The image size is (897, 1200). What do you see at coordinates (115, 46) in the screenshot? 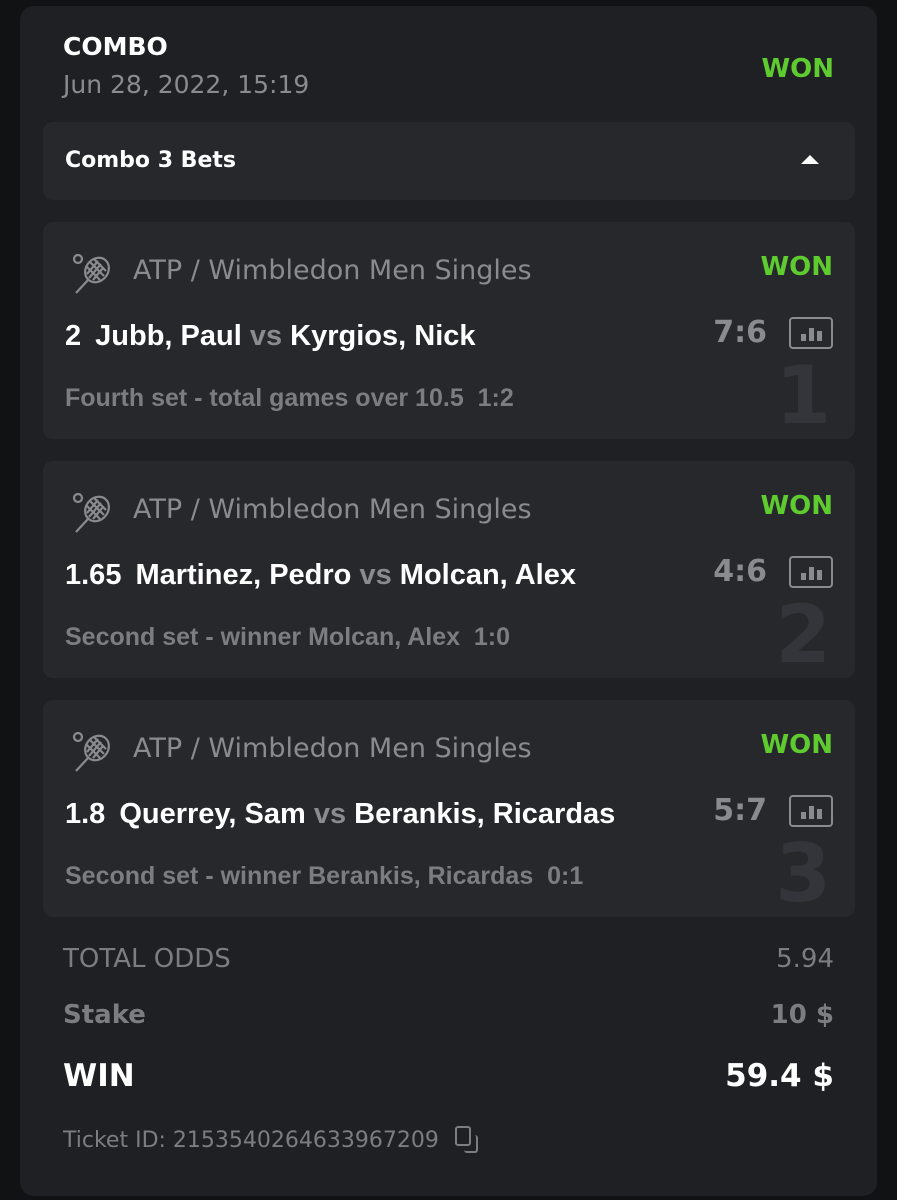
I see `bet-type-title: COMBO` at bounding box center [115, 46].